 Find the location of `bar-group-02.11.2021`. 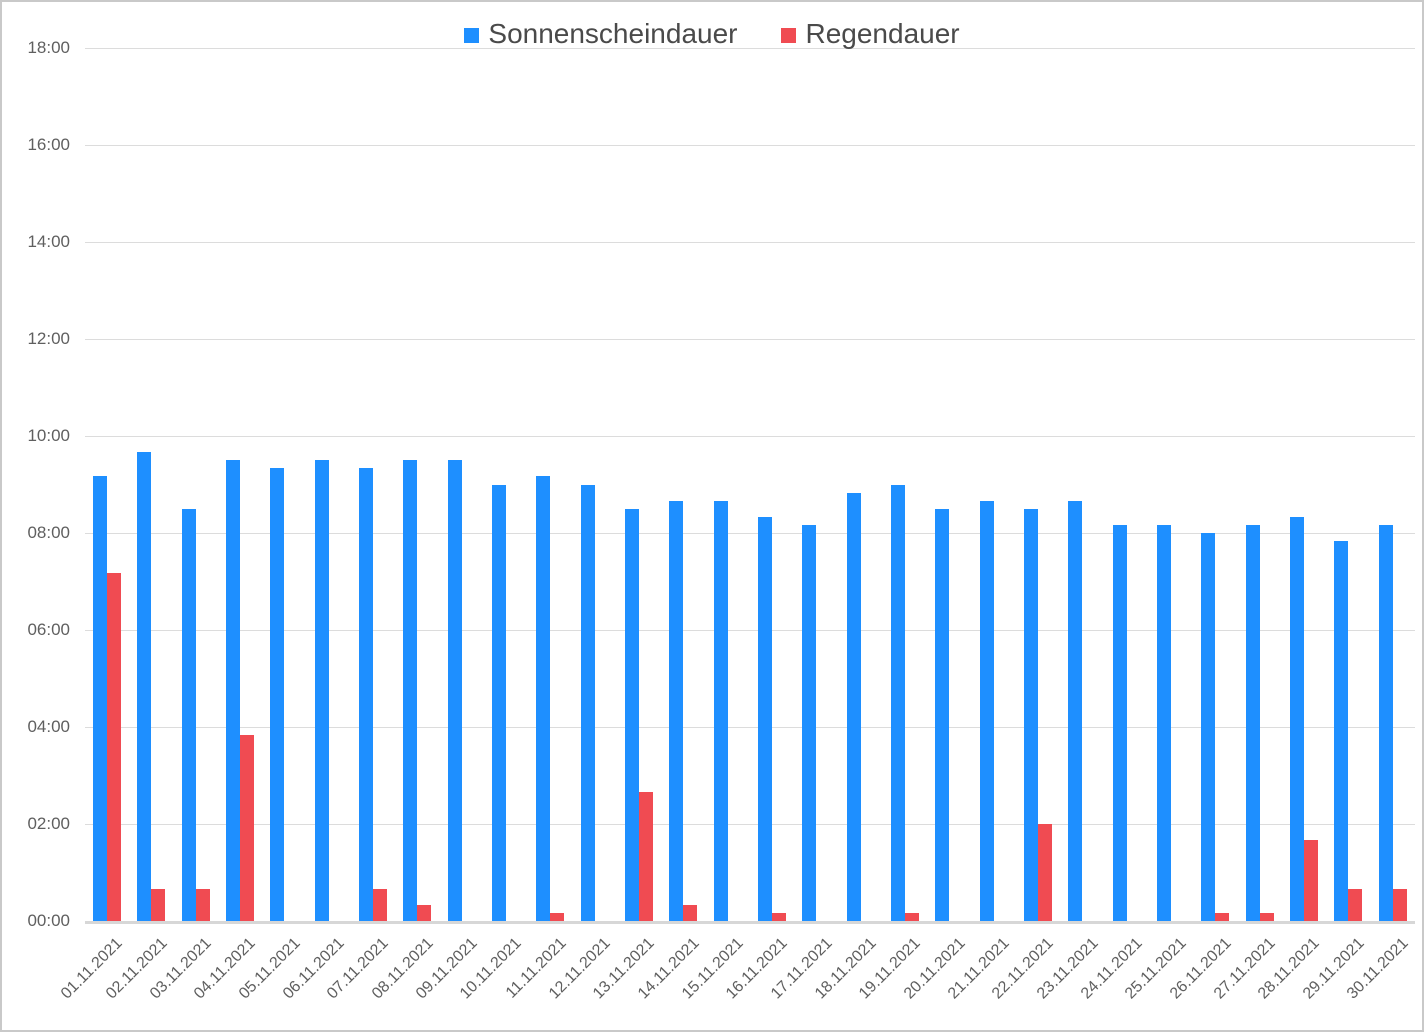

bar-group-02.11.2021 is located at coordinates (151, 484).